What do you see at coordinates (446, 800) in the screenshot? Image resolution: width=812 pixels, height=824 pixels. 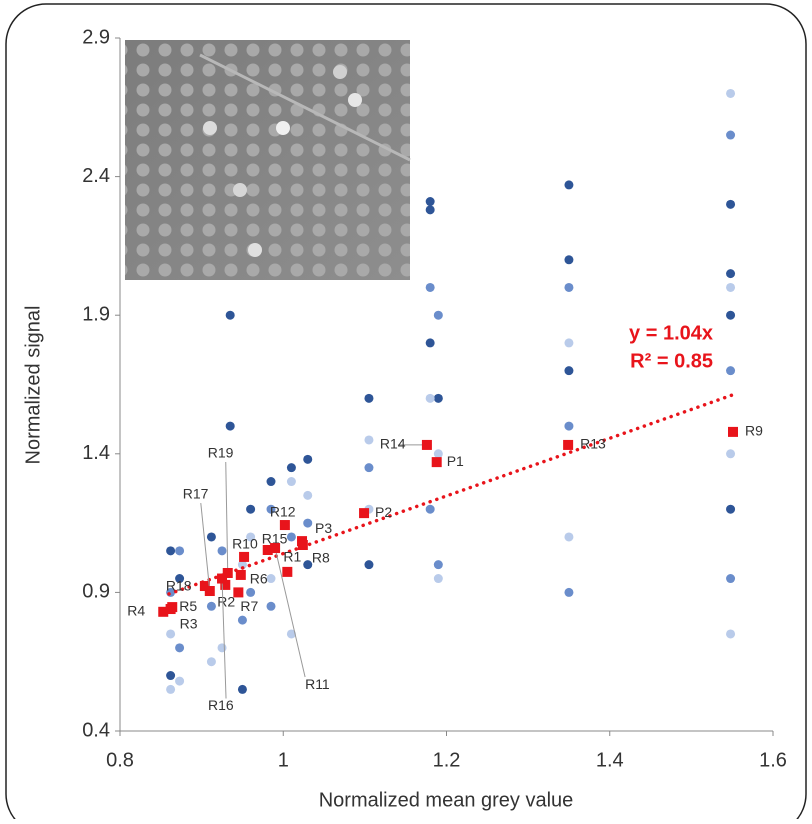 I see `x-axis-title: Normalized mean grey value` at bounding box center [446, 800].